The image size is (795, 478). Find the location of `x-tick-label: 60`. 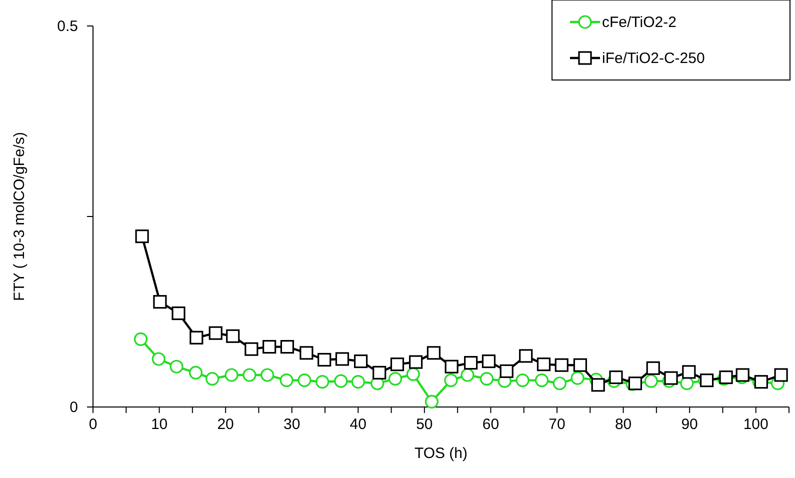

x-tick-label: 60 is located at coordinates (491, 424).